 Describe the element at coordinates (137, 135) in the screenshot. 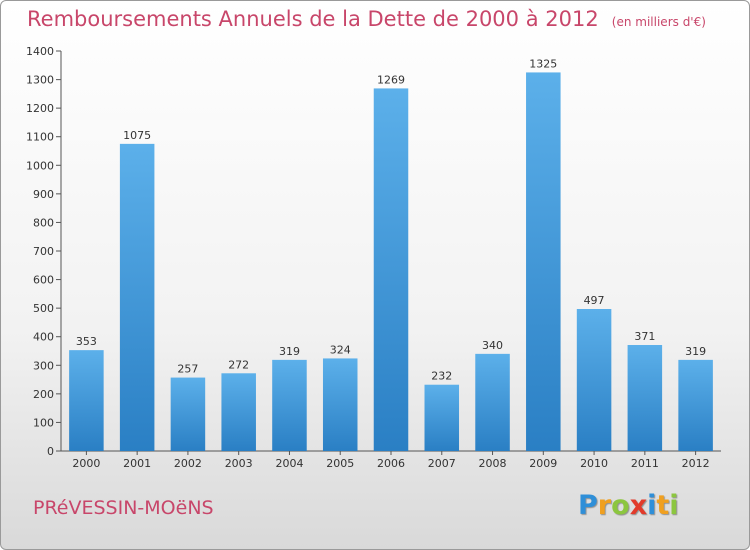

I see `bar-value-label: 1075` at that location.